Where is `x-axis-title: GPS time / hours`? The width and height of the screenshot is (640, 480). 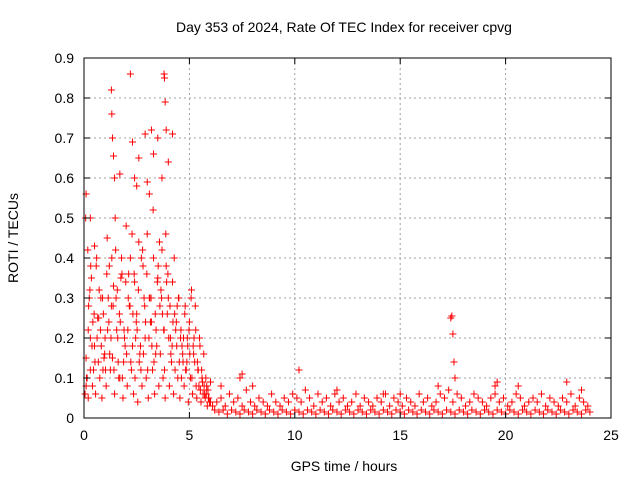
x-axis-title: GPS time / hours is located at coordinates (344, 466).